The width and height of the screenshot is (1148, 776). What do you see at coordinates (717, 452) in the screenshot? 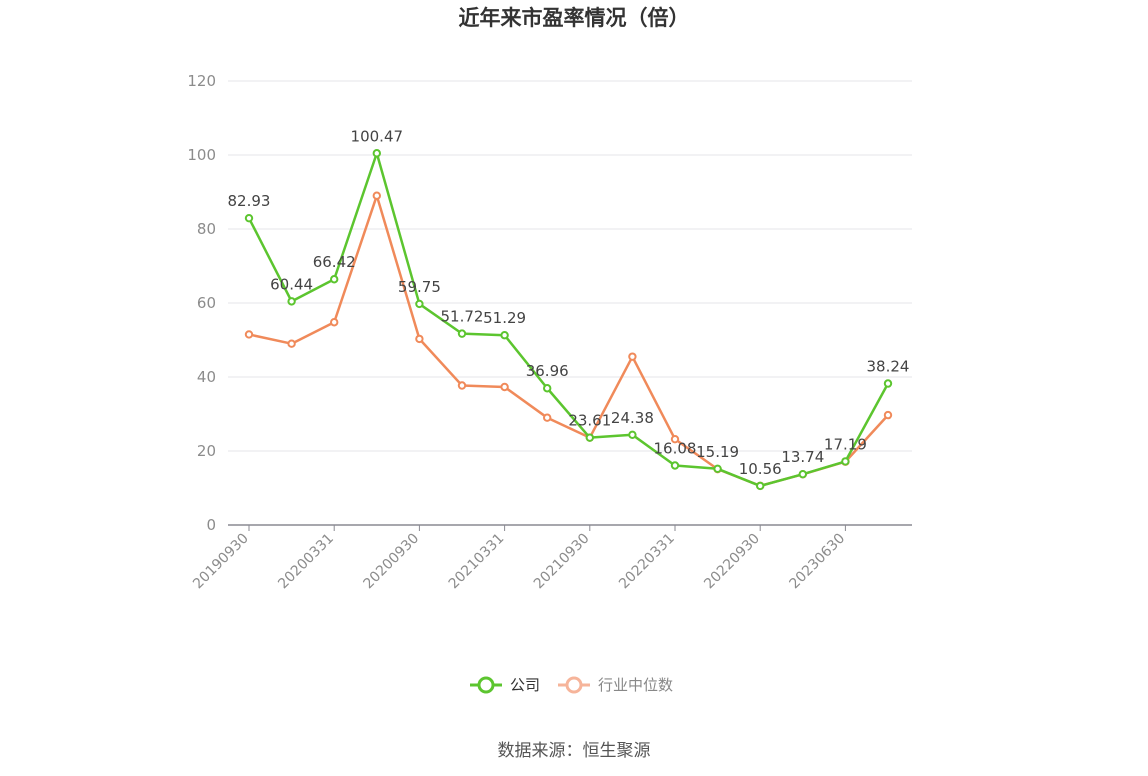
I see `data-label: 15.19` at bounding box center [717, 452].